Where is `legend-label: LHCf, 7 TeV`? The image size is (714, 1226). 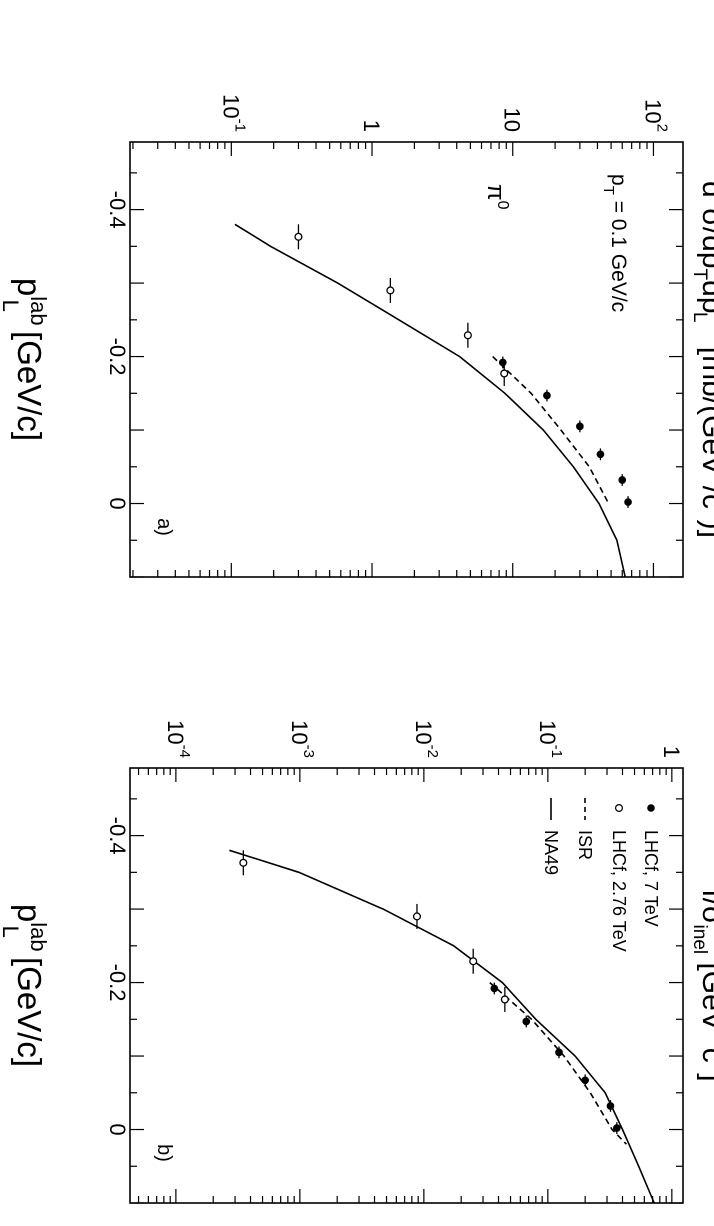 legend-label: LHCf, 7 TeV is located at coordinates (651, 878).